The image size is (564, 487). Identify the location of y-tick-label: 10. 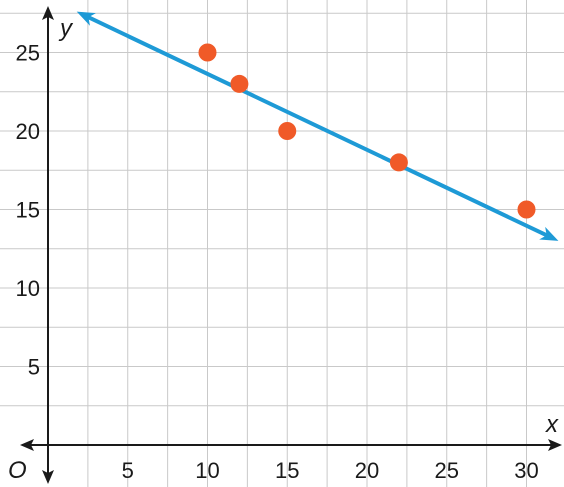
(28, 288).